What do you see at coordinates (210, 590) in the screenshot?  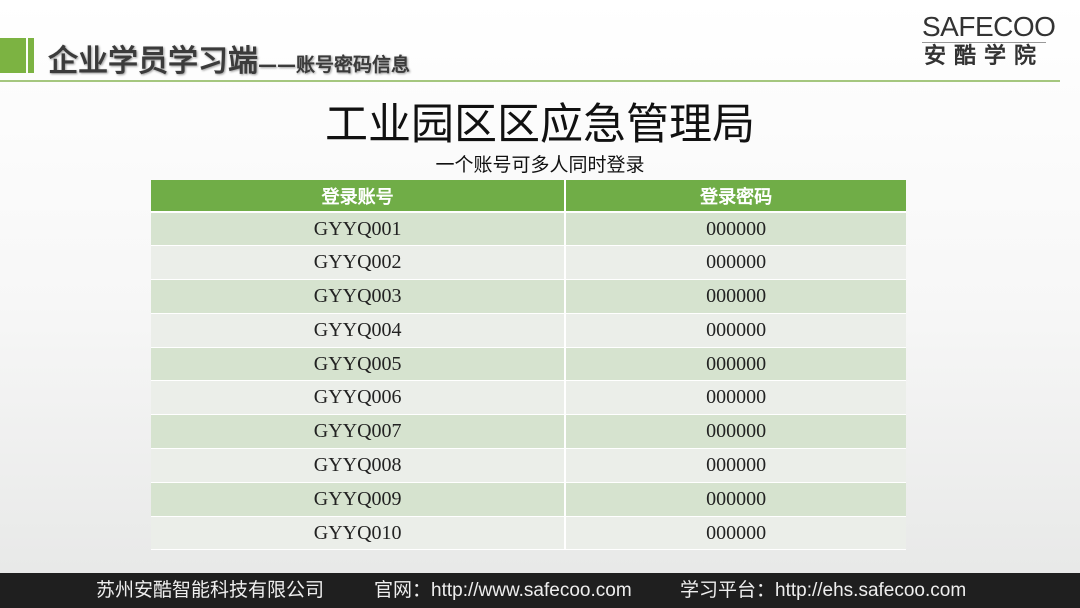 I see `footer-company: 苏州安酷智能科技有限公司` at bounding box center [210, 590].